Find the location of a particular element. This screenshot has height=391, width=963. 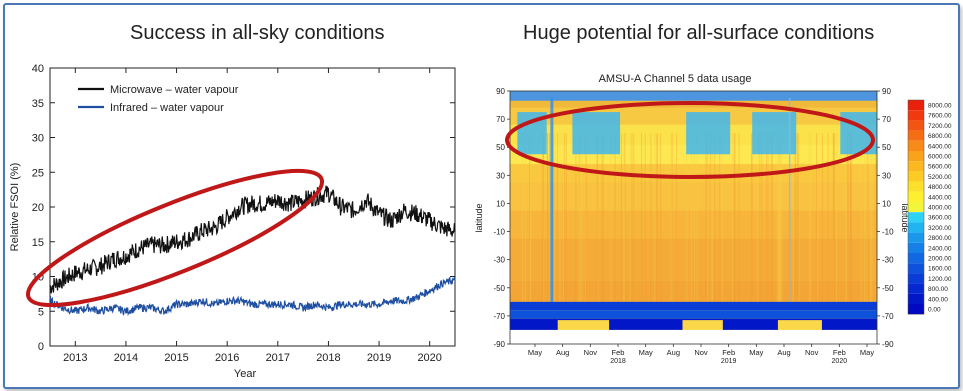

colorbar-label: 7600.00 is located at coordinates (940, 116).